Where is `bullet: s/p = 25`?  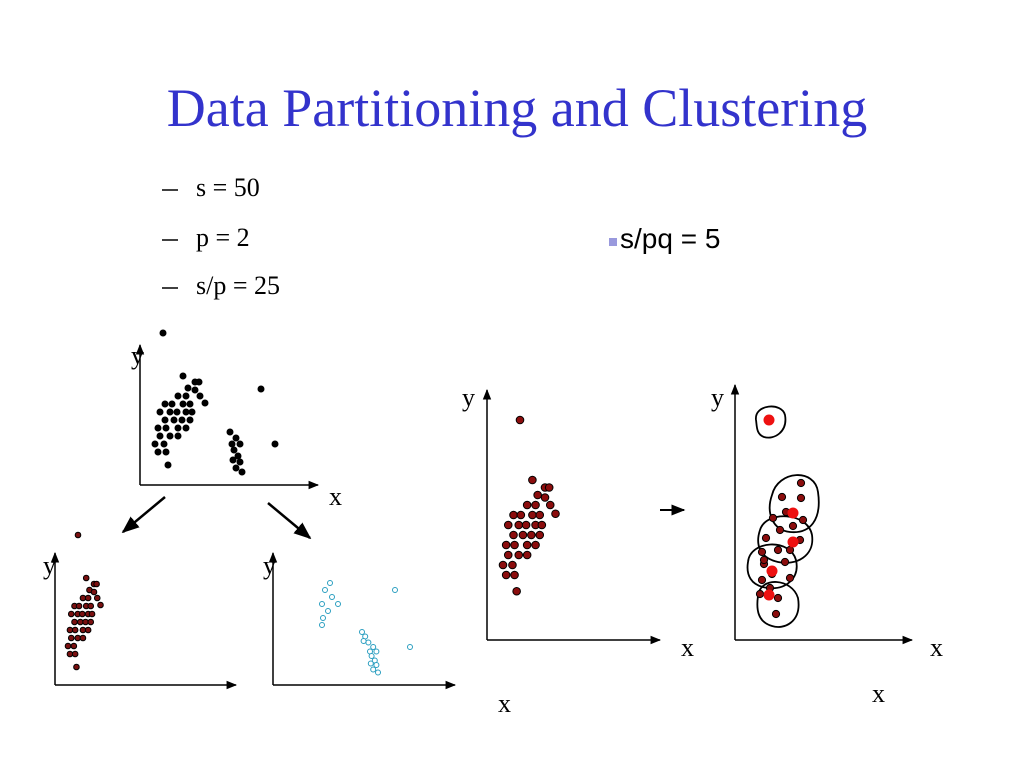 bullet: s/p = 25 is located at coordinates (238, 285).